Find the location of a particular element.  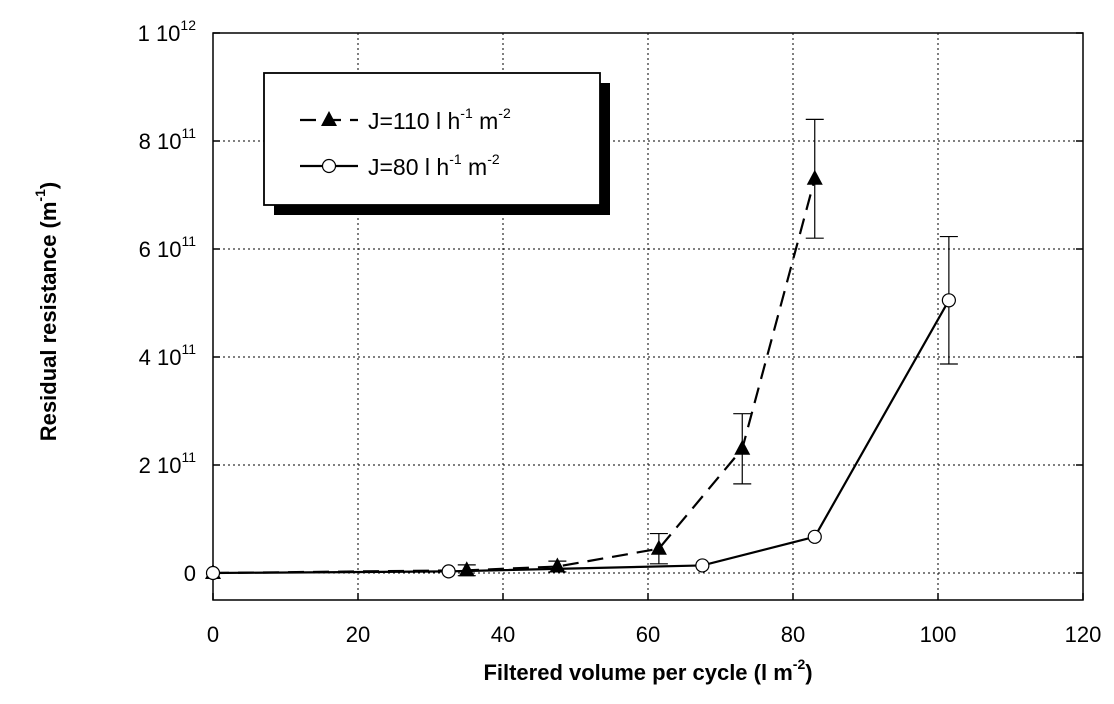

x-axis: 0 20 40 60 80 100 120 is located at coordinates (654, 620).